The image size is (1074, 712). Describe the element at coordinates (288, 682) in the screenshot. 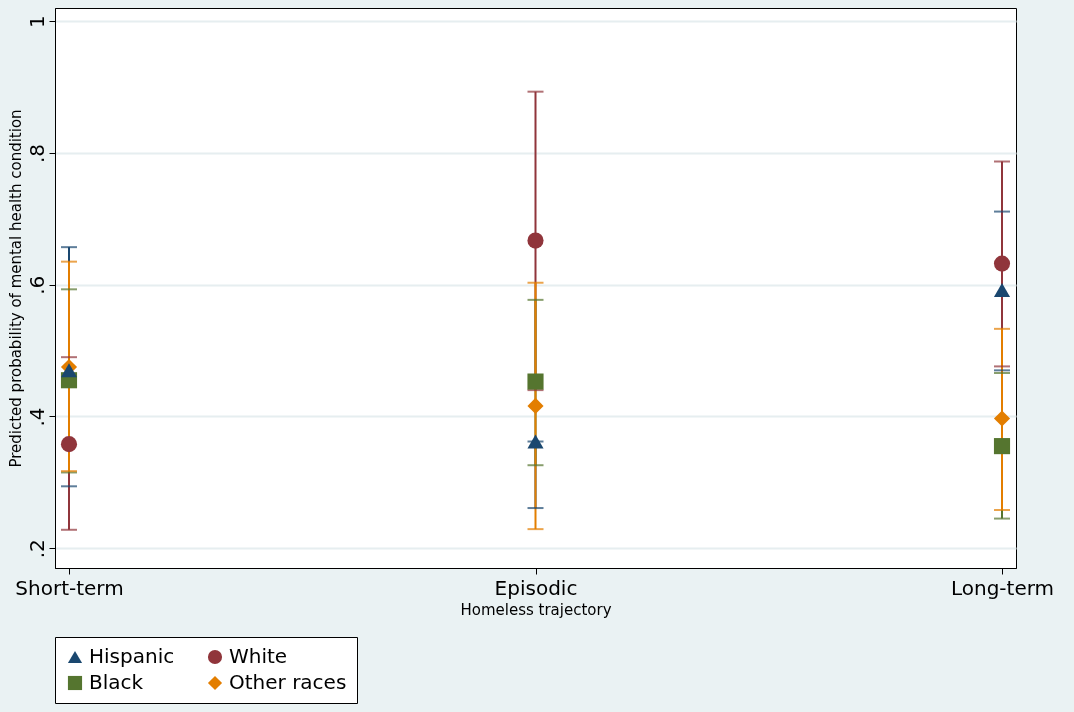

I see `legend-label: Other races` at that location.